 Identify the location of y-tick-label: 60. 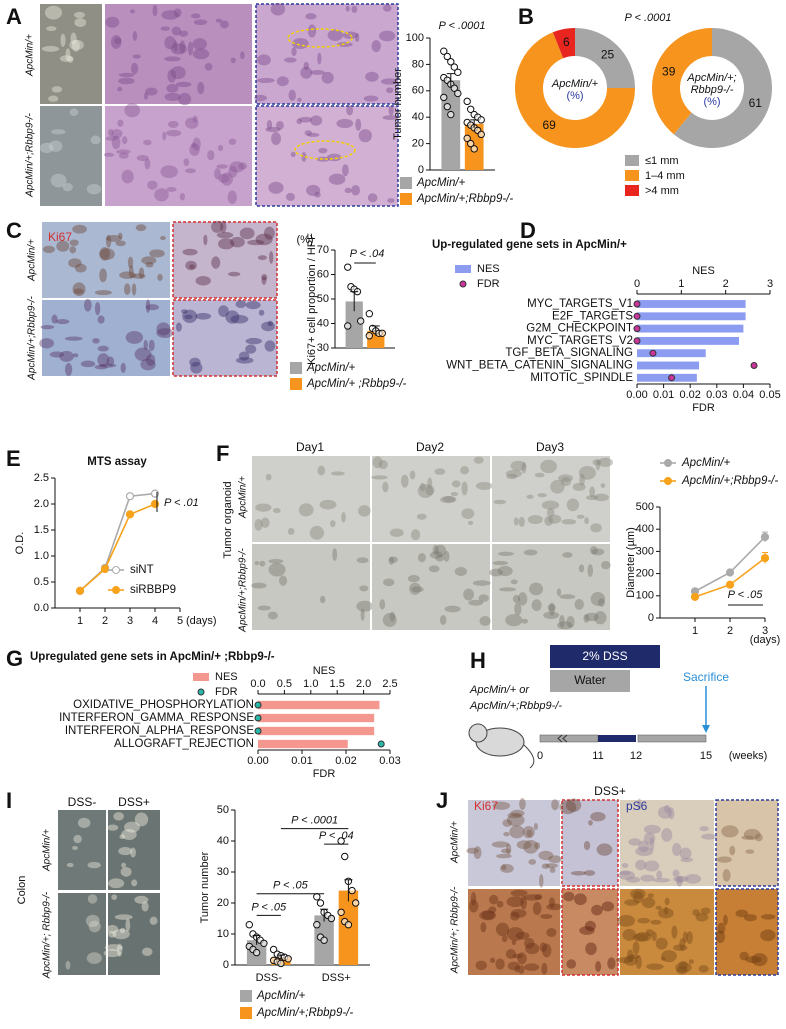
(418, 91).